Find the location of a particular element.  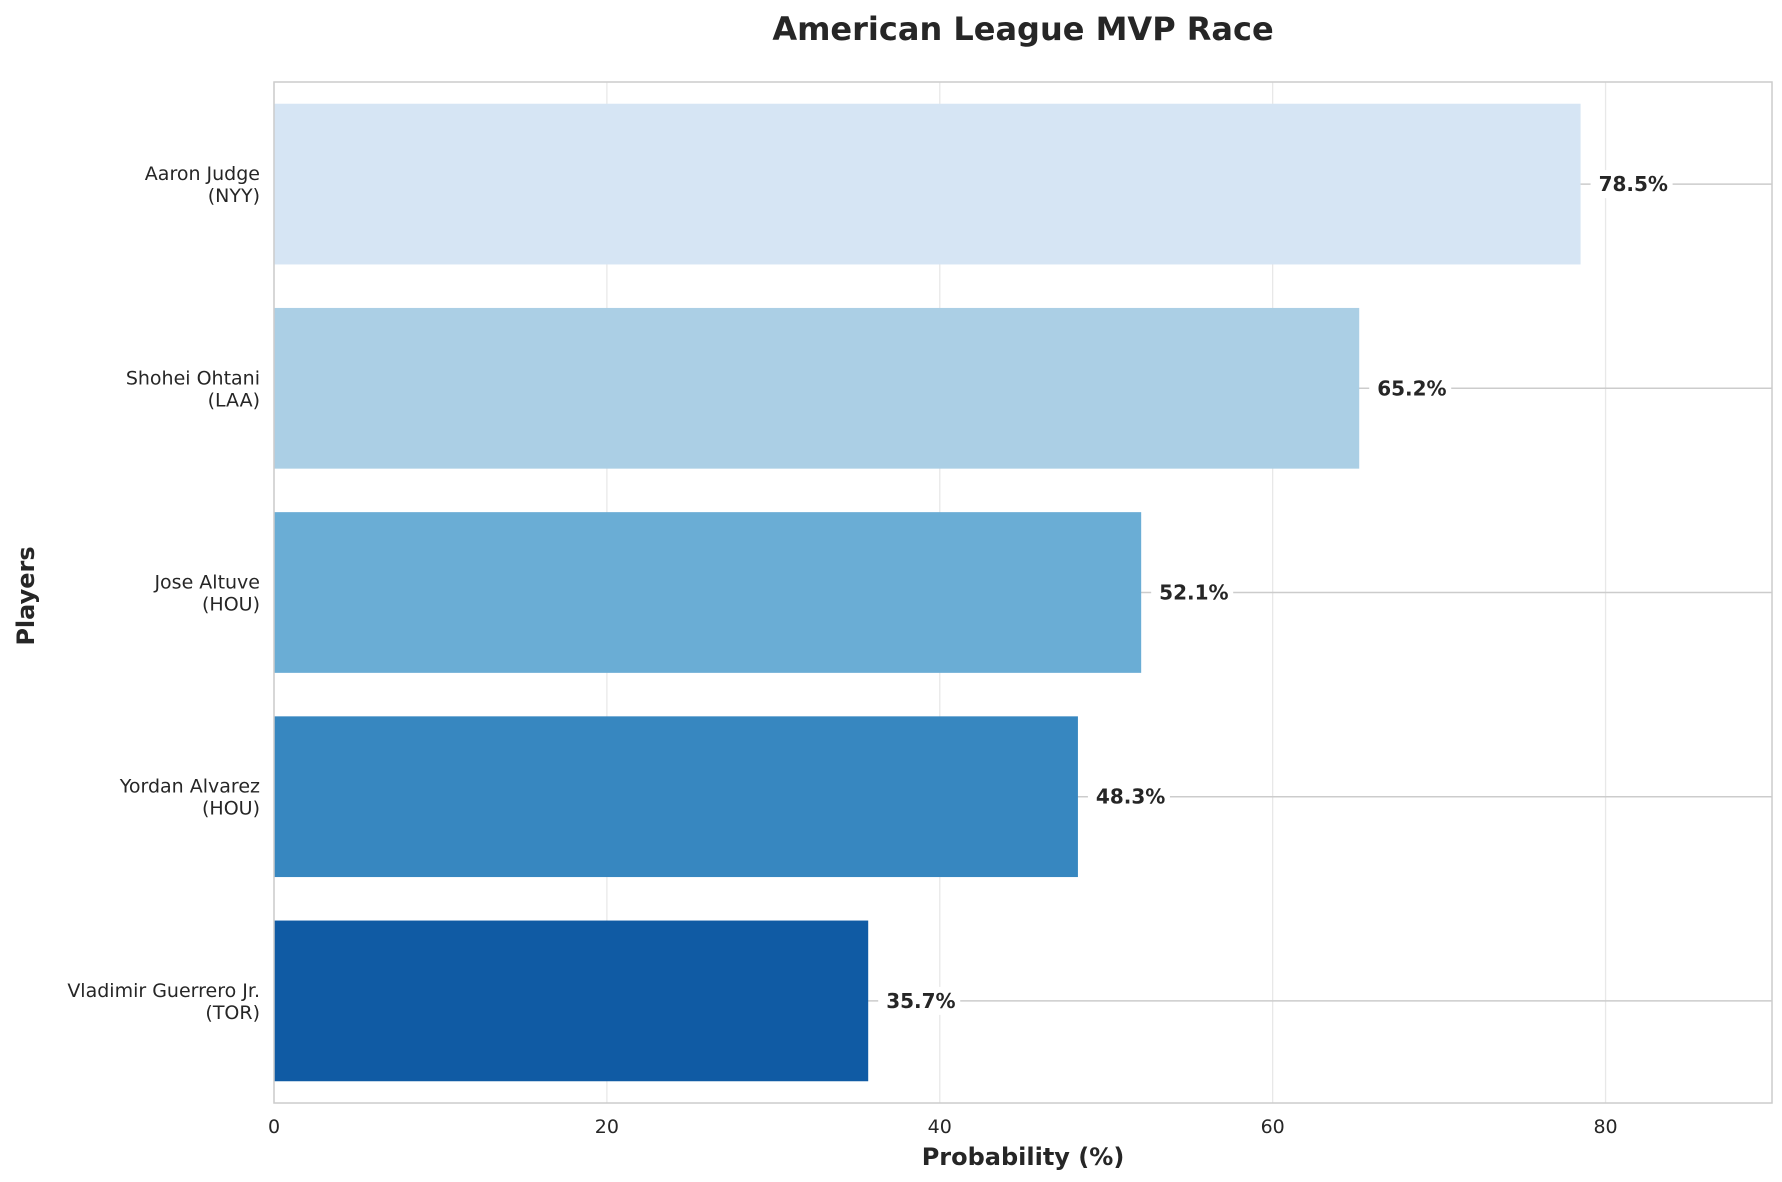

bar-value-label: 48.3% is located at coordinates (1130, 797).